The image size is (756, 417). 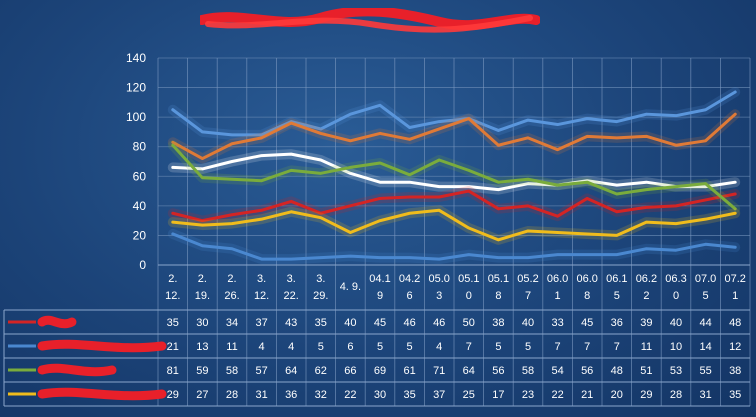 I want to click on table-cell-value: 43, so click(x=291, y=323).